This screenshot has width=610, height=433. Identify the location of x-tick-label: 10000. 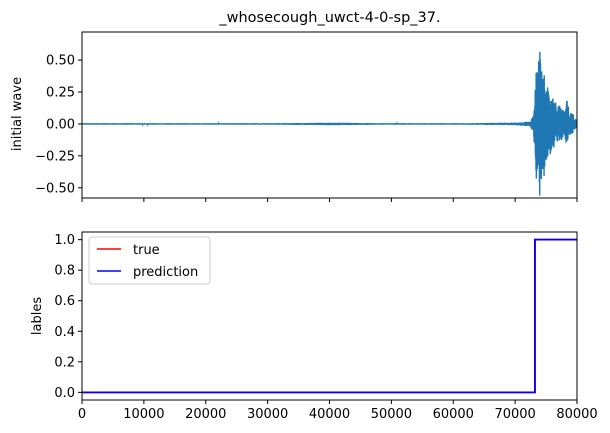
(143, 414).